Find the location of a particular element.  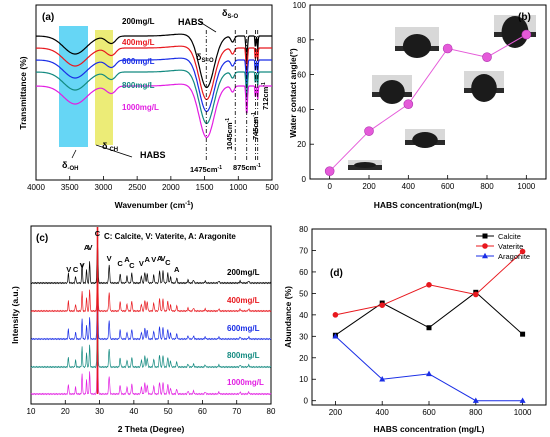

y-tick-label: 0 is located at coordinates (304, 179).